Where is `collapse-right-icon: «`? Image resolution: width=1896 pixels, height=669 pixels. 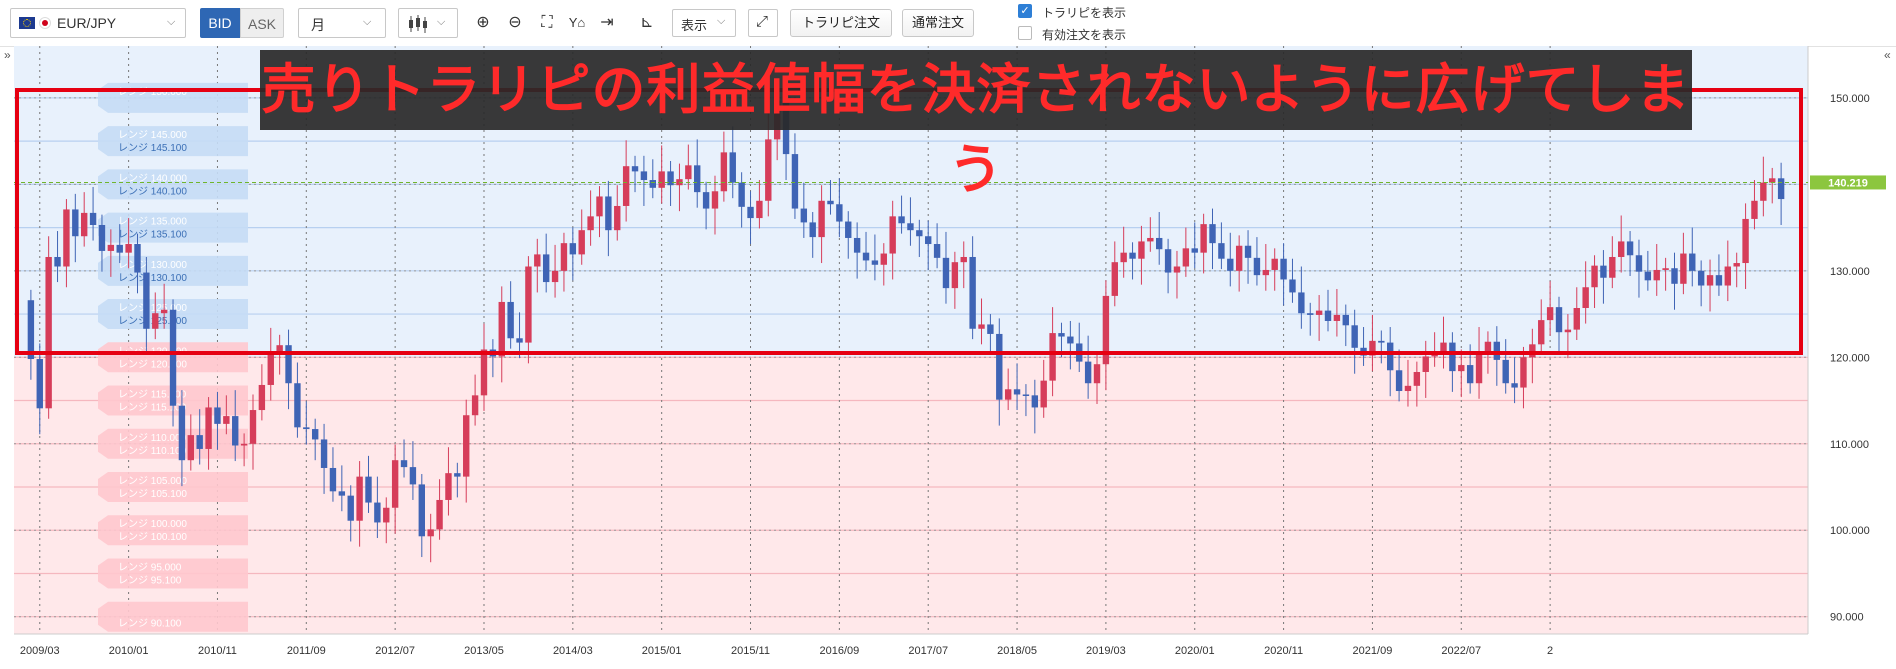 collapse-right-icon: « is located at coordinates (1887, 55).